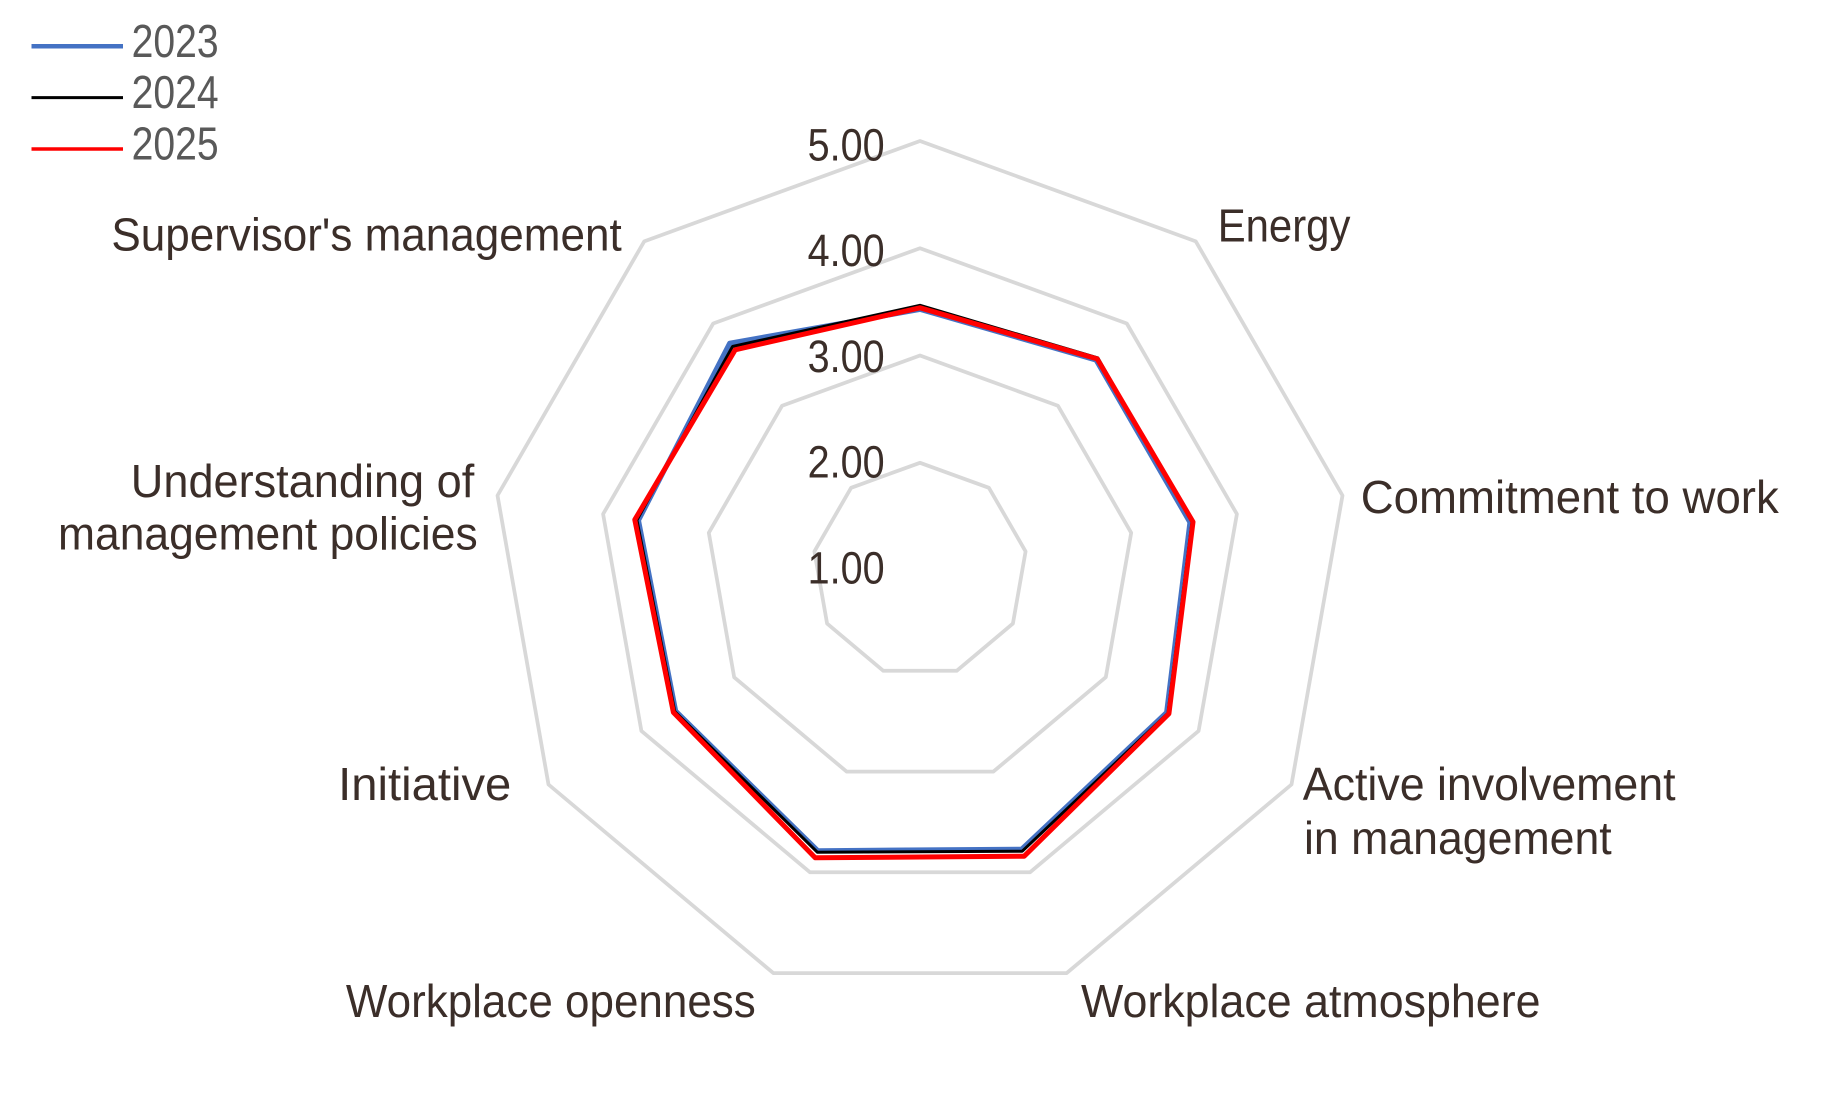  I want to click on svg-text: Understanding of, so click(303, 481).